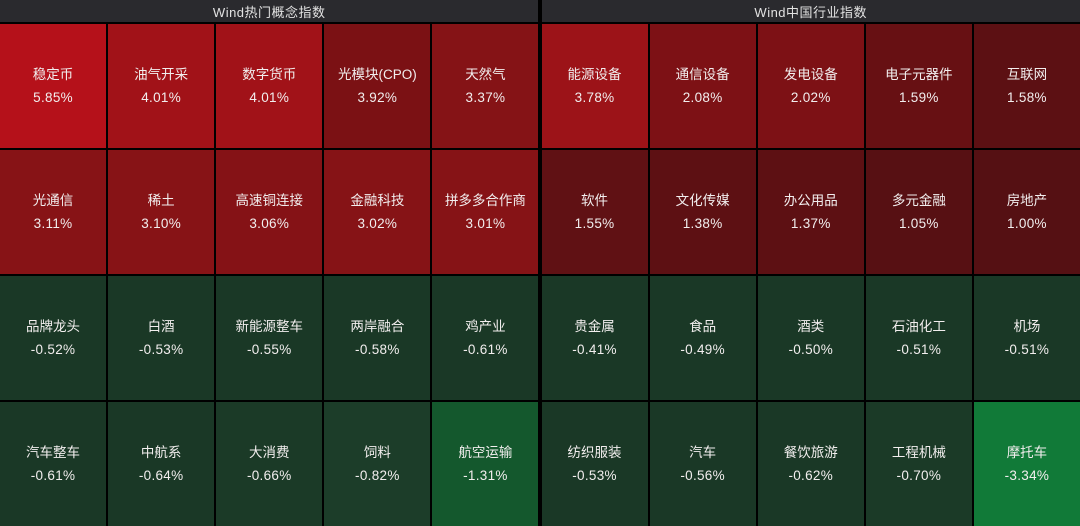  What do you see at coordinates (485, 326) in the screenshot?
I see `index-name: 鸡产业` at bounding box center [485, 326].